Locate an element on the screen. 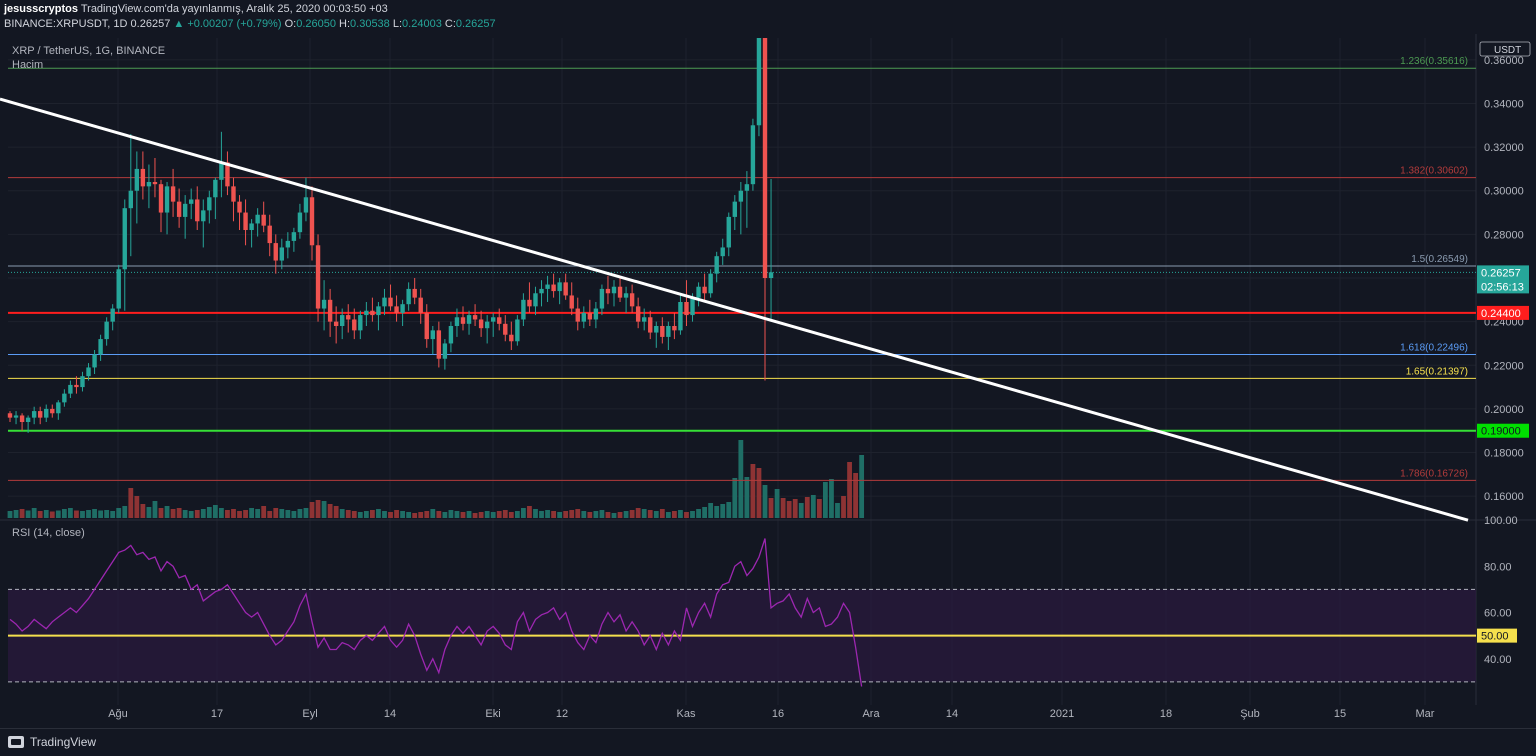  open-key: O: is located at coordinates (290, 24).